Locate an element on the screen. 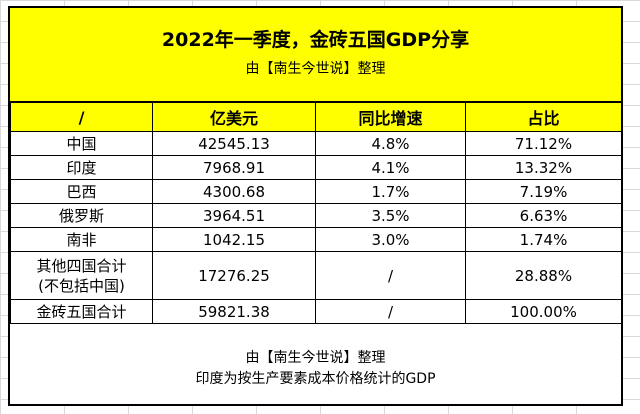  table-cell: 7.19% is located at coordinates (543, 191).